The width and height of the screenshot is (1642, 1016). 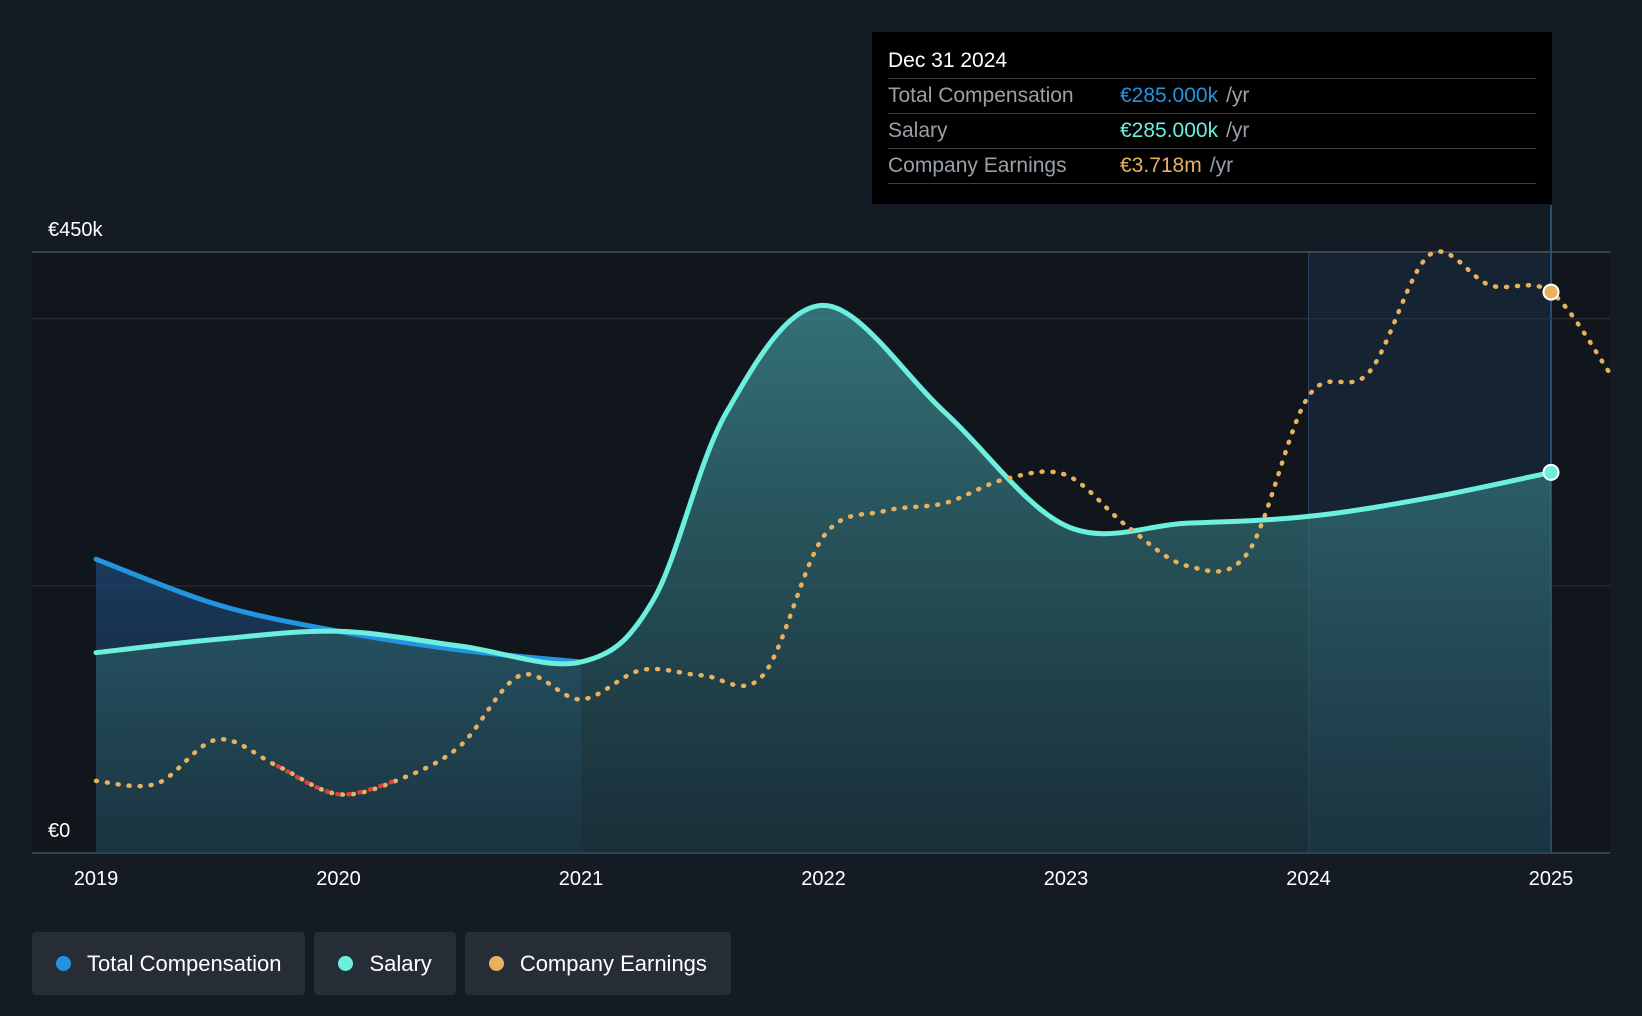 I want to click on x-tick-label: 2019, so click(x=96, y=879).